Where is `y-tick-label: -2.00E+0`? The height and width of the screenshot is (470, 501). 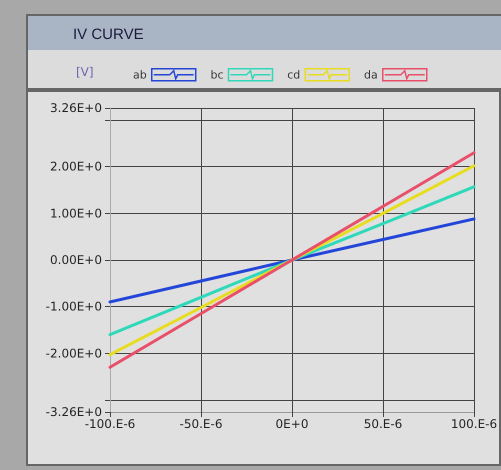
y-tick-label: -2.00E+0 is located at coordinates (74, 353).